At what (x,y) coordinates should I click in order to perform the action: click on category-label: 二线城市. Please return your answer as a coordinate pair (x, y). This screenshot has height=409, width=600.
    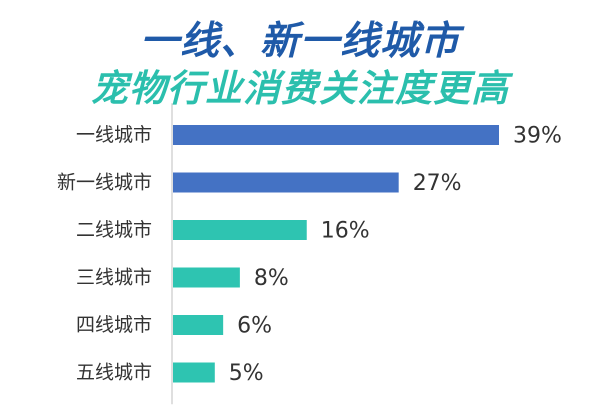
    Looking at the image, I should click on (114, 230).